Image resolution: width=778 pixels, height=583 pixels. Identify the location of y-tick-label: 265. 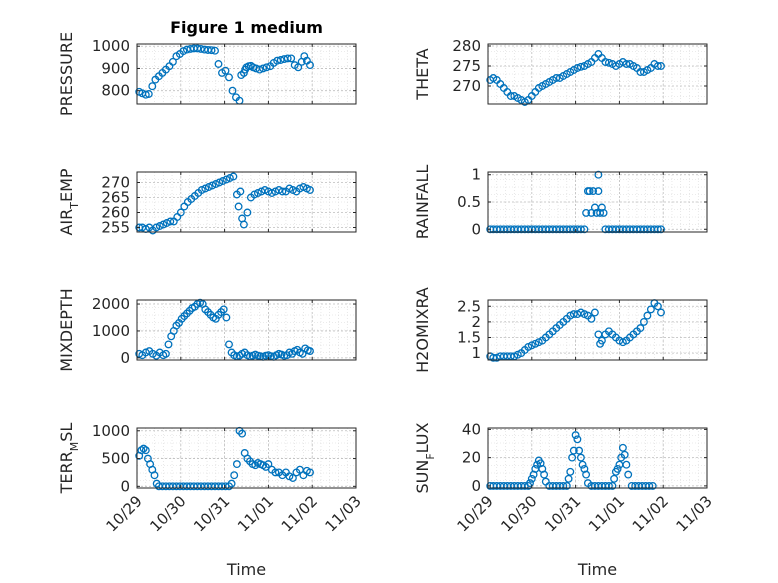
(115, 198).